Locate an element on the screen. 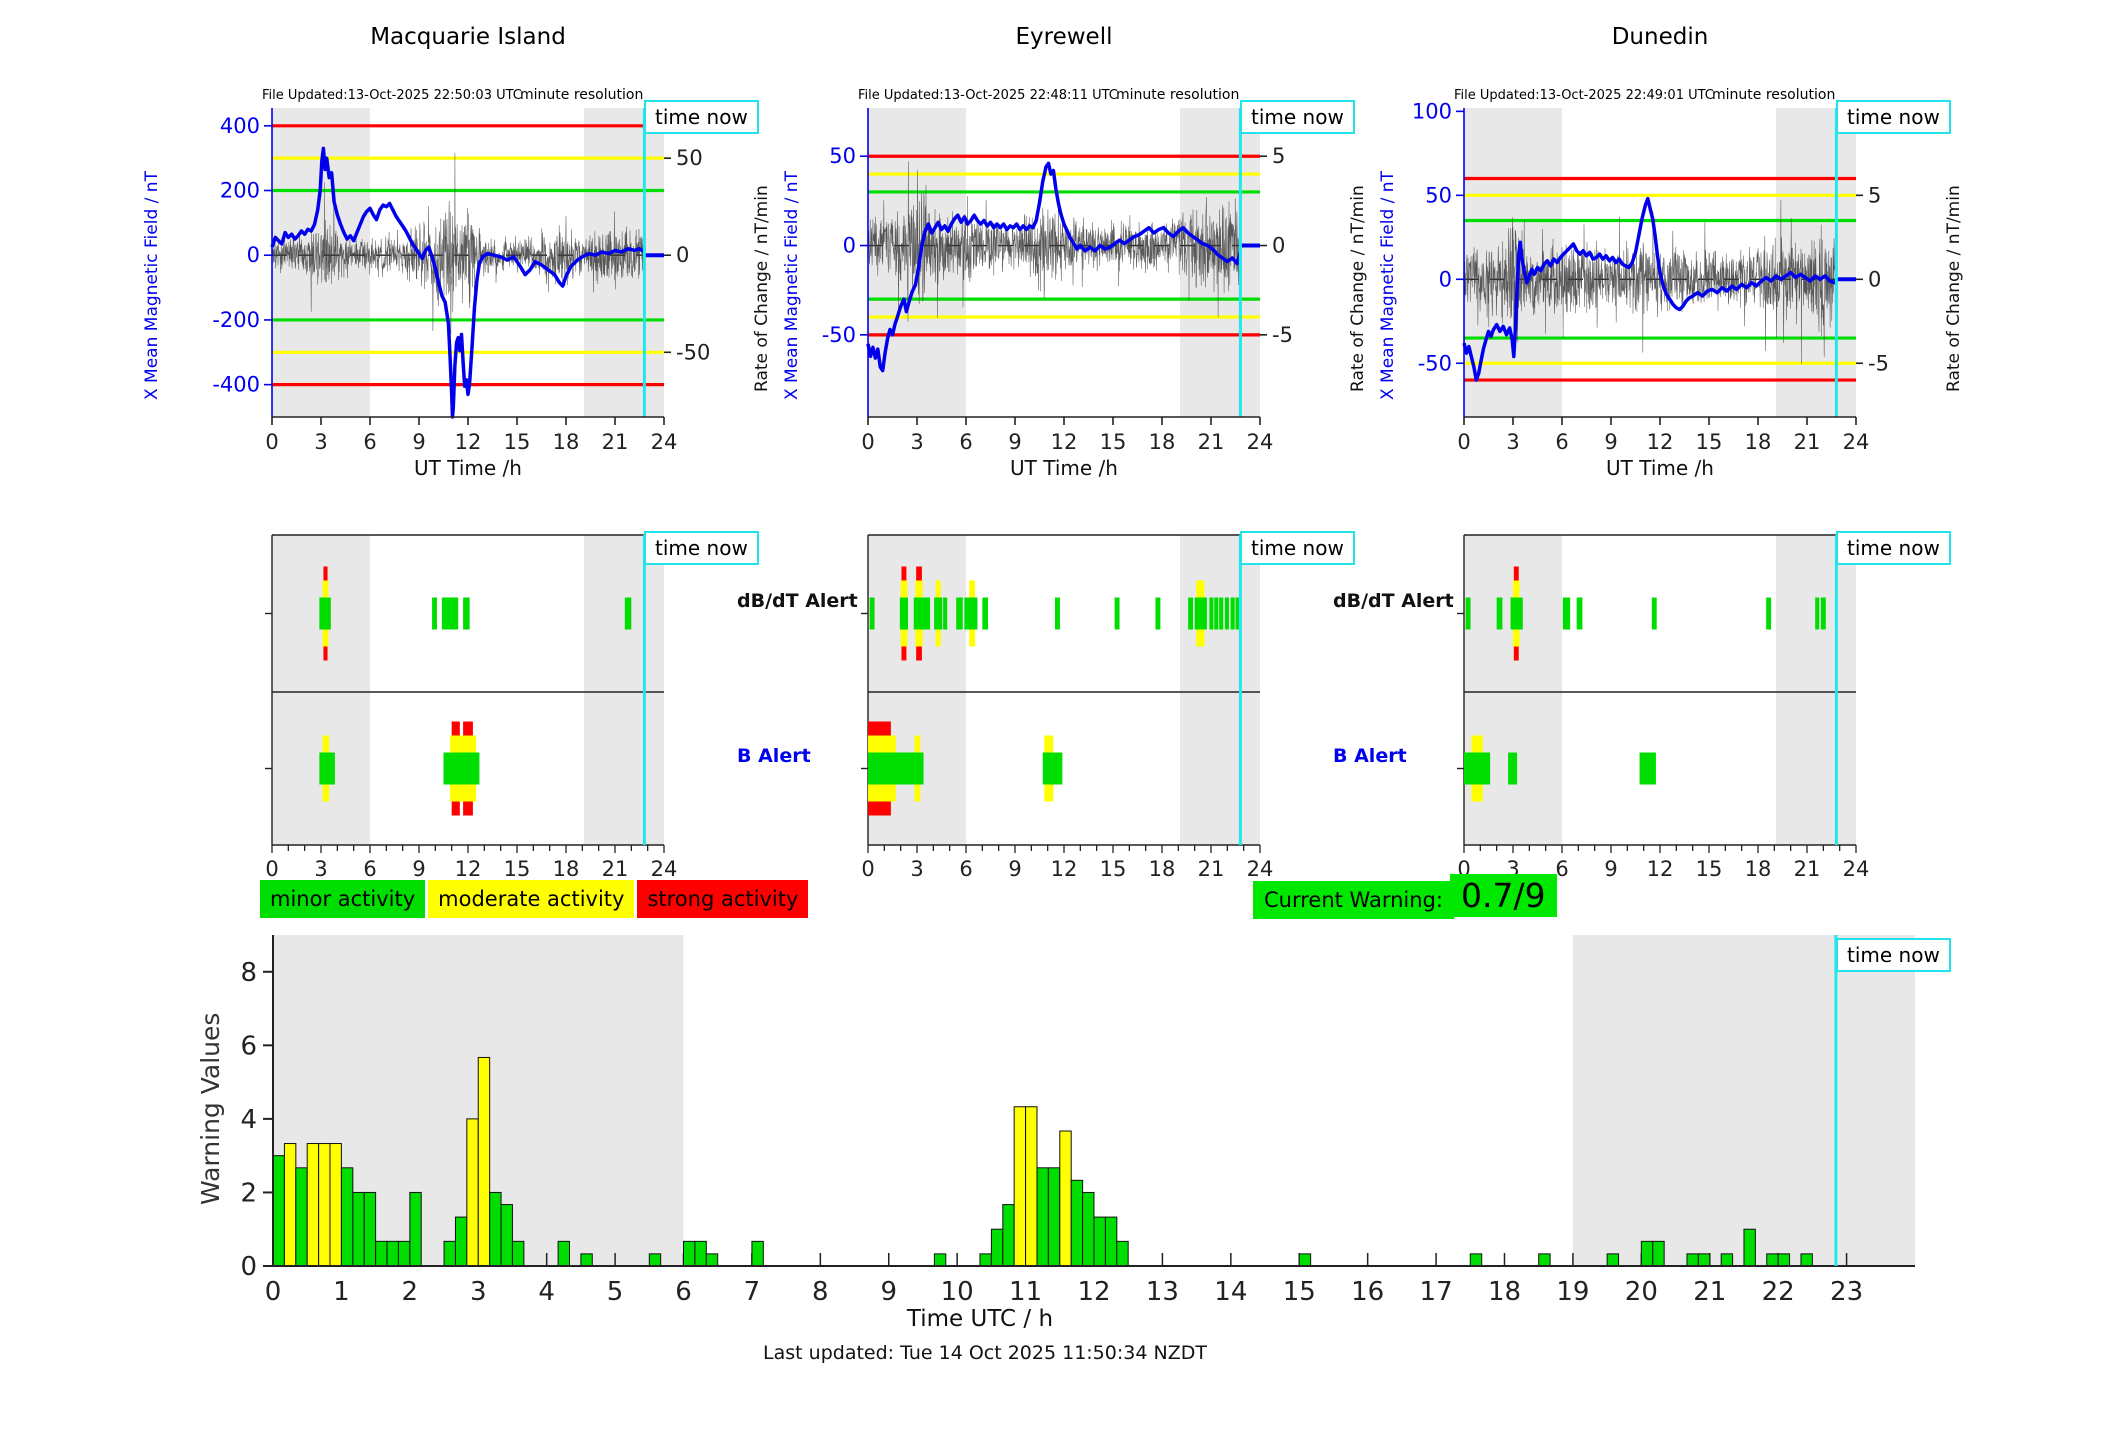  svg-text: 200 is located at coordinates (240, 191).